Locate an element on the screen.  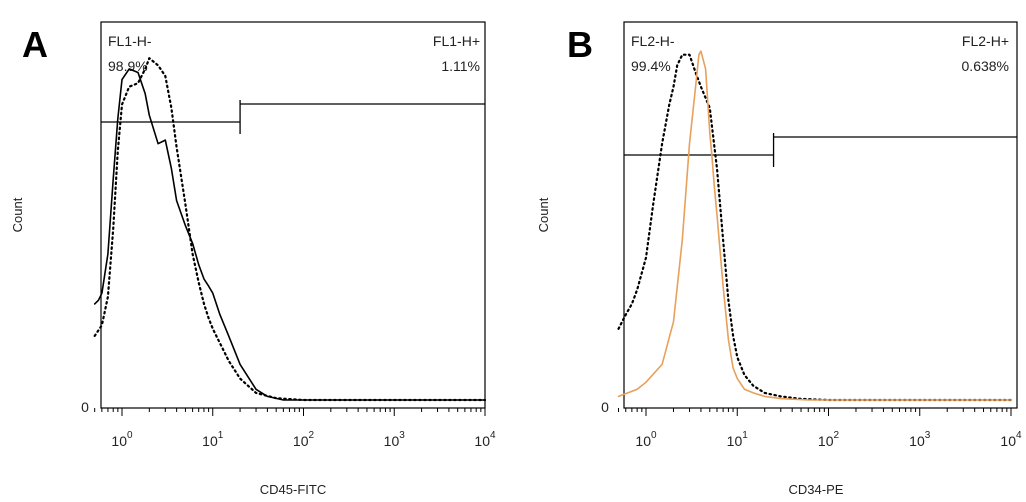
panel-label-b: B is located at coordinates (580, 44).